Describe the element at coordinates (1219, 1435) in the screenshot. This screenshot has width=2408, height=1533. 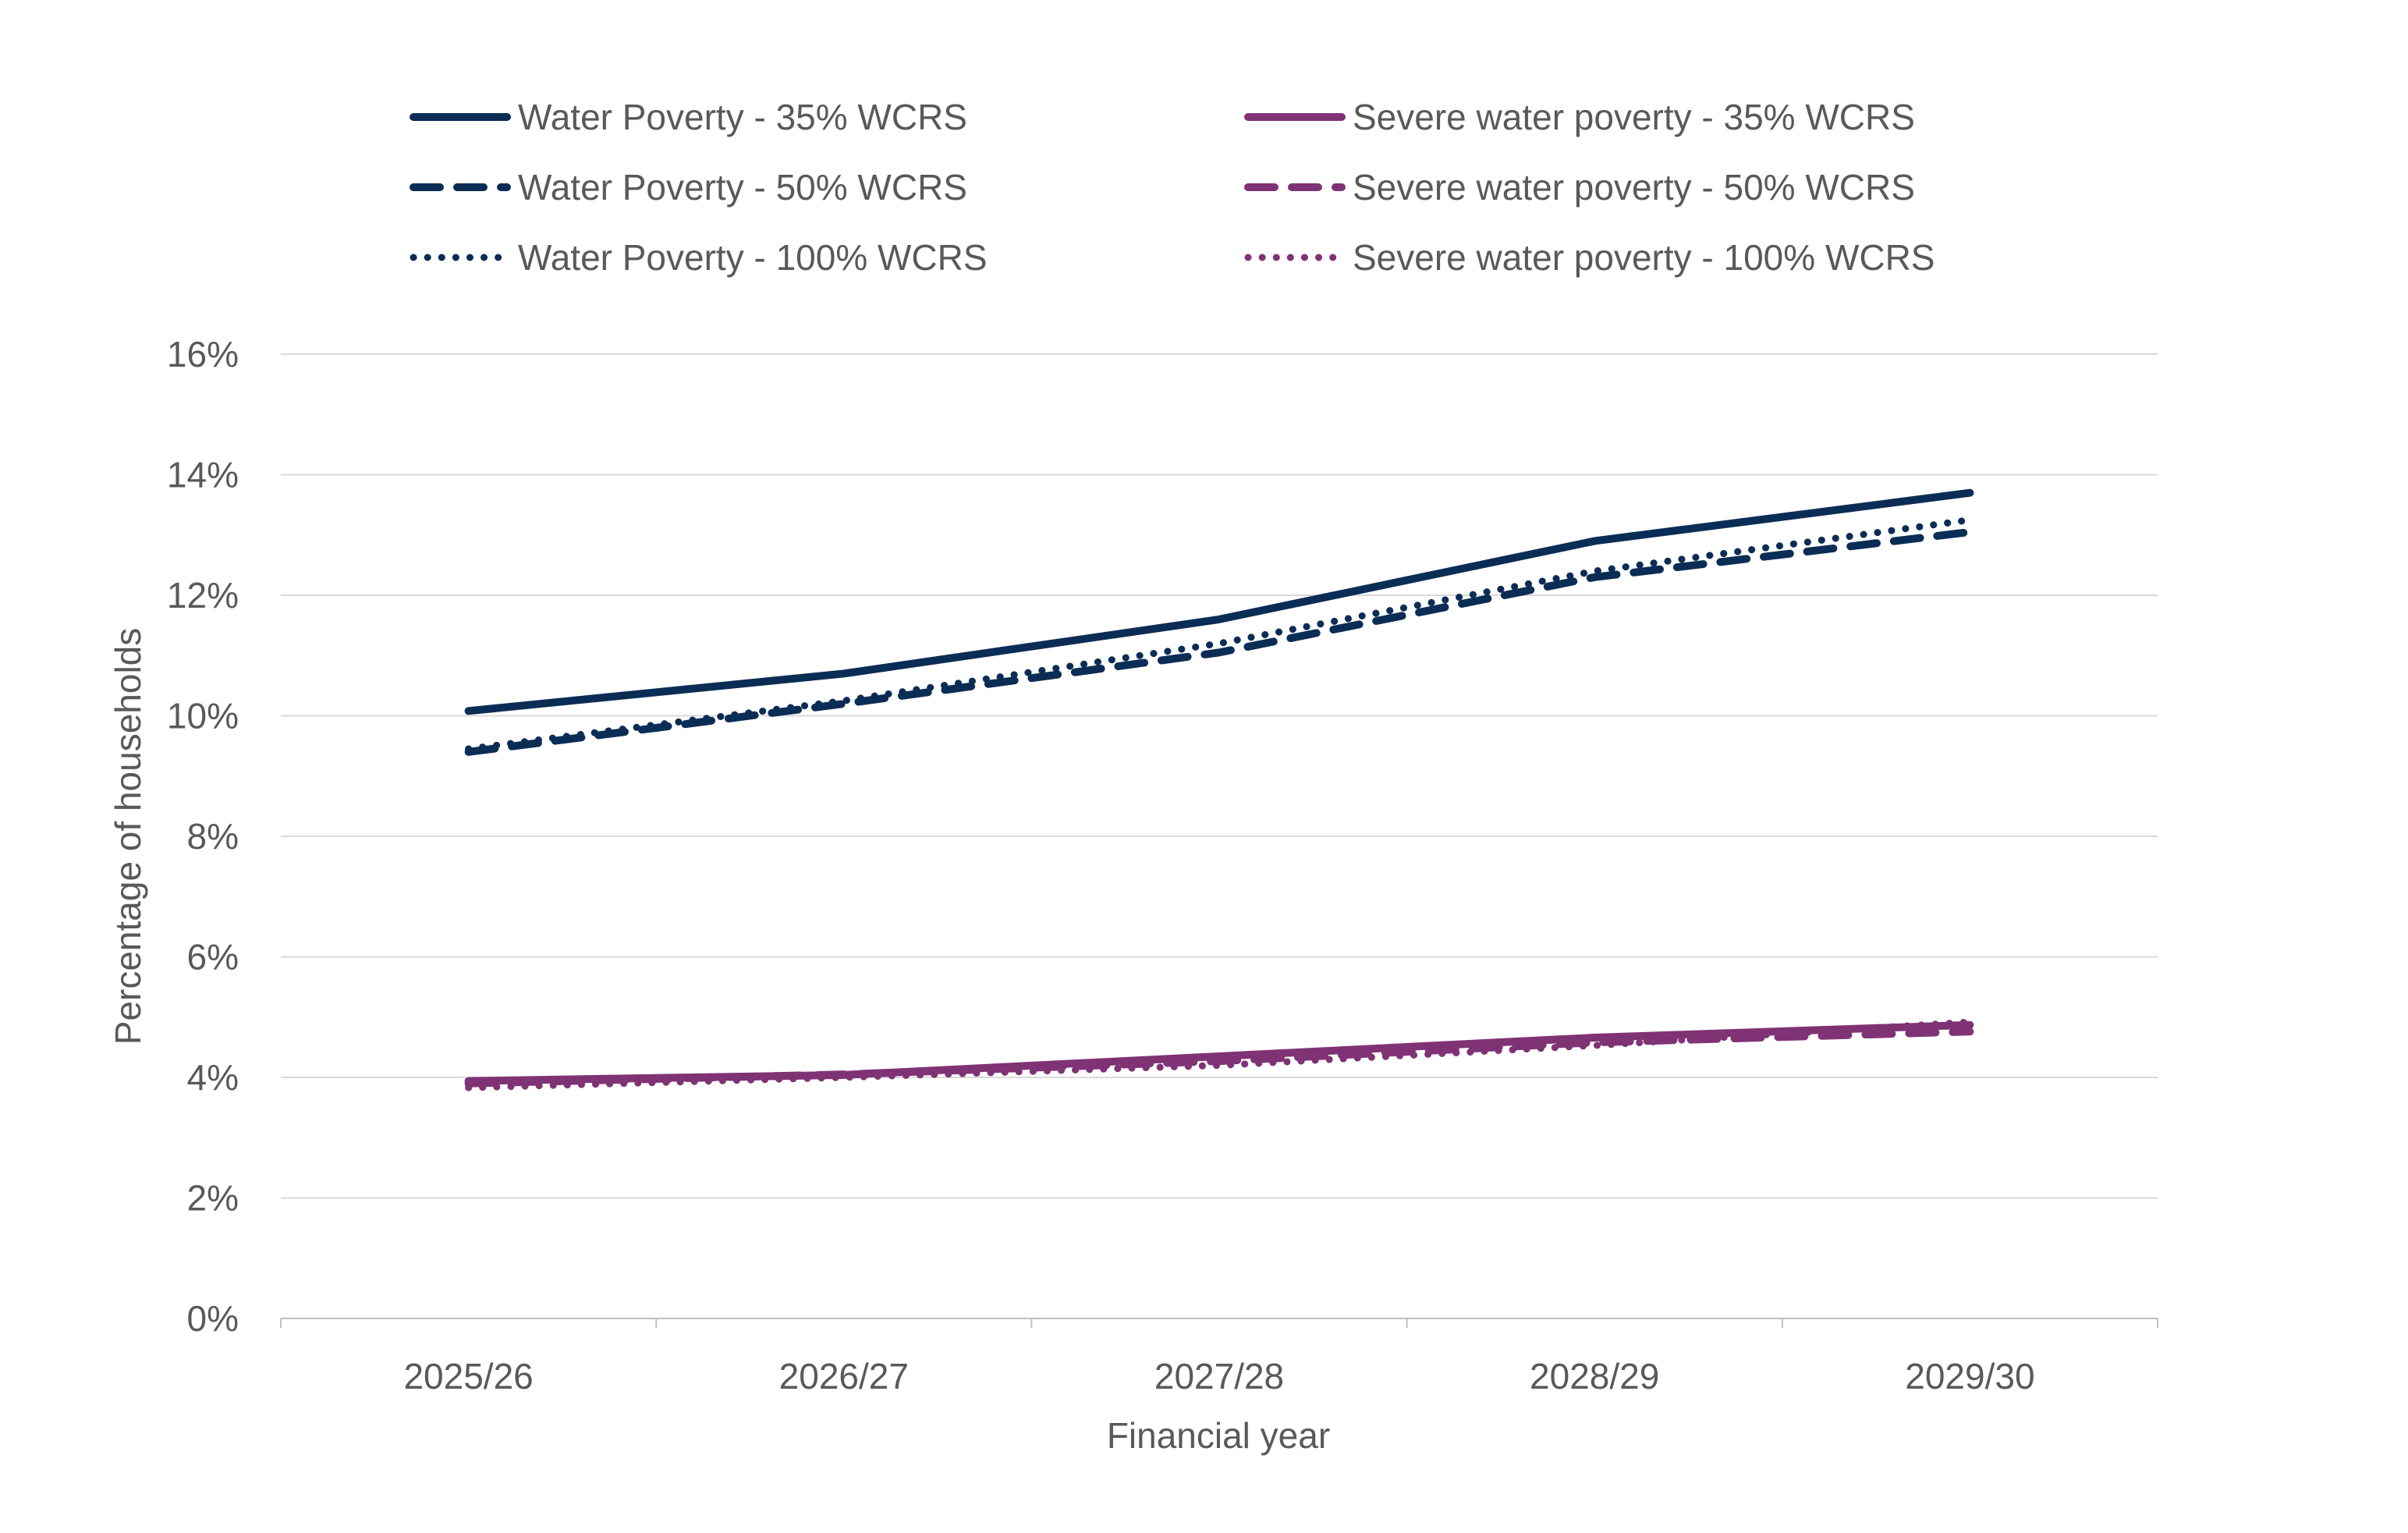
I see `x-axis-title: Financial year` at that location.